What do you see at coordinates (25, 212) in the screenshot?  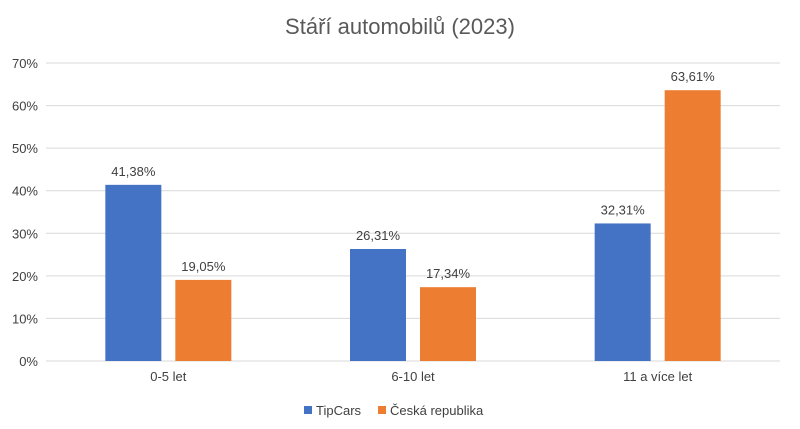 I see `y-axis: 0% 10% 20% 30% 40% 50% 60% 70%` at bounding box center [25, 212].